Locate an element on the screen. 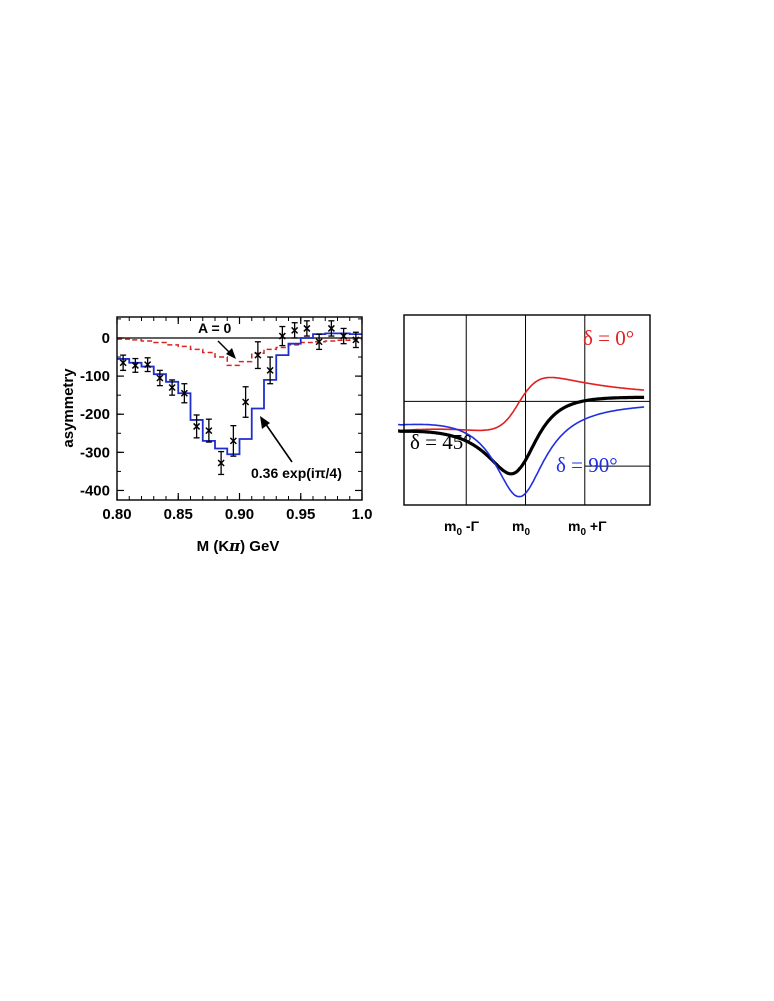 This screenshot has height=1001, width=774. y-axis-label: asymmetry is located at coordinates (68, 408).